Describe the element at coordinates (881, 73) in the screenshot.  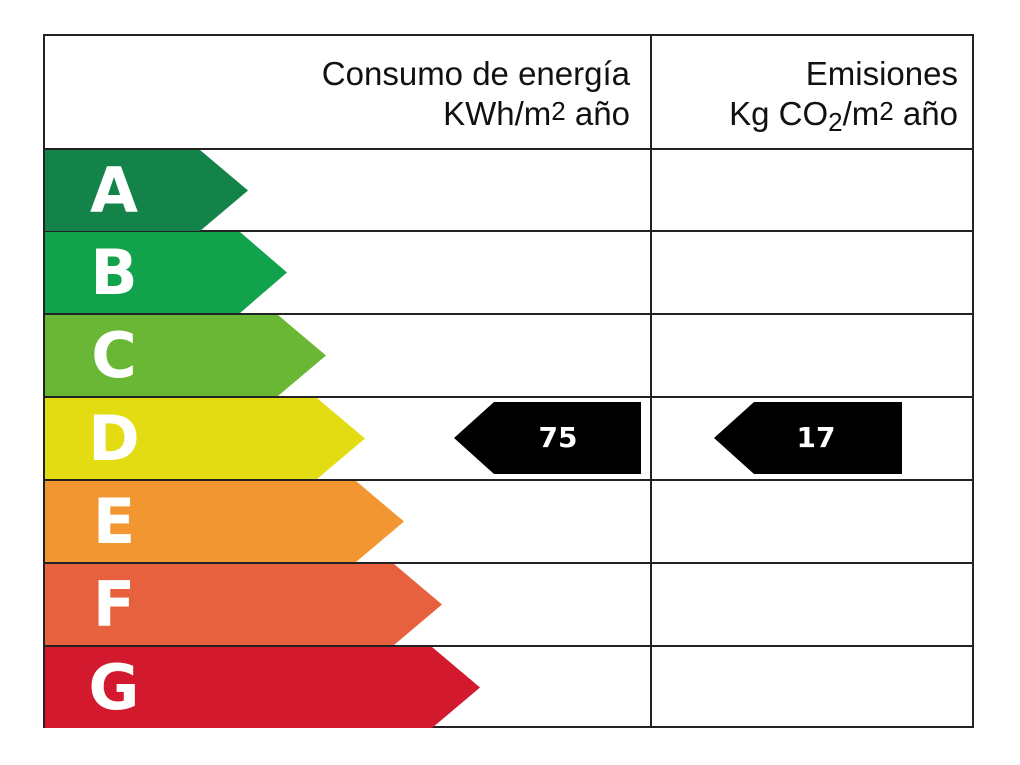
I see `emisiones-title: Emisiones` at that location.